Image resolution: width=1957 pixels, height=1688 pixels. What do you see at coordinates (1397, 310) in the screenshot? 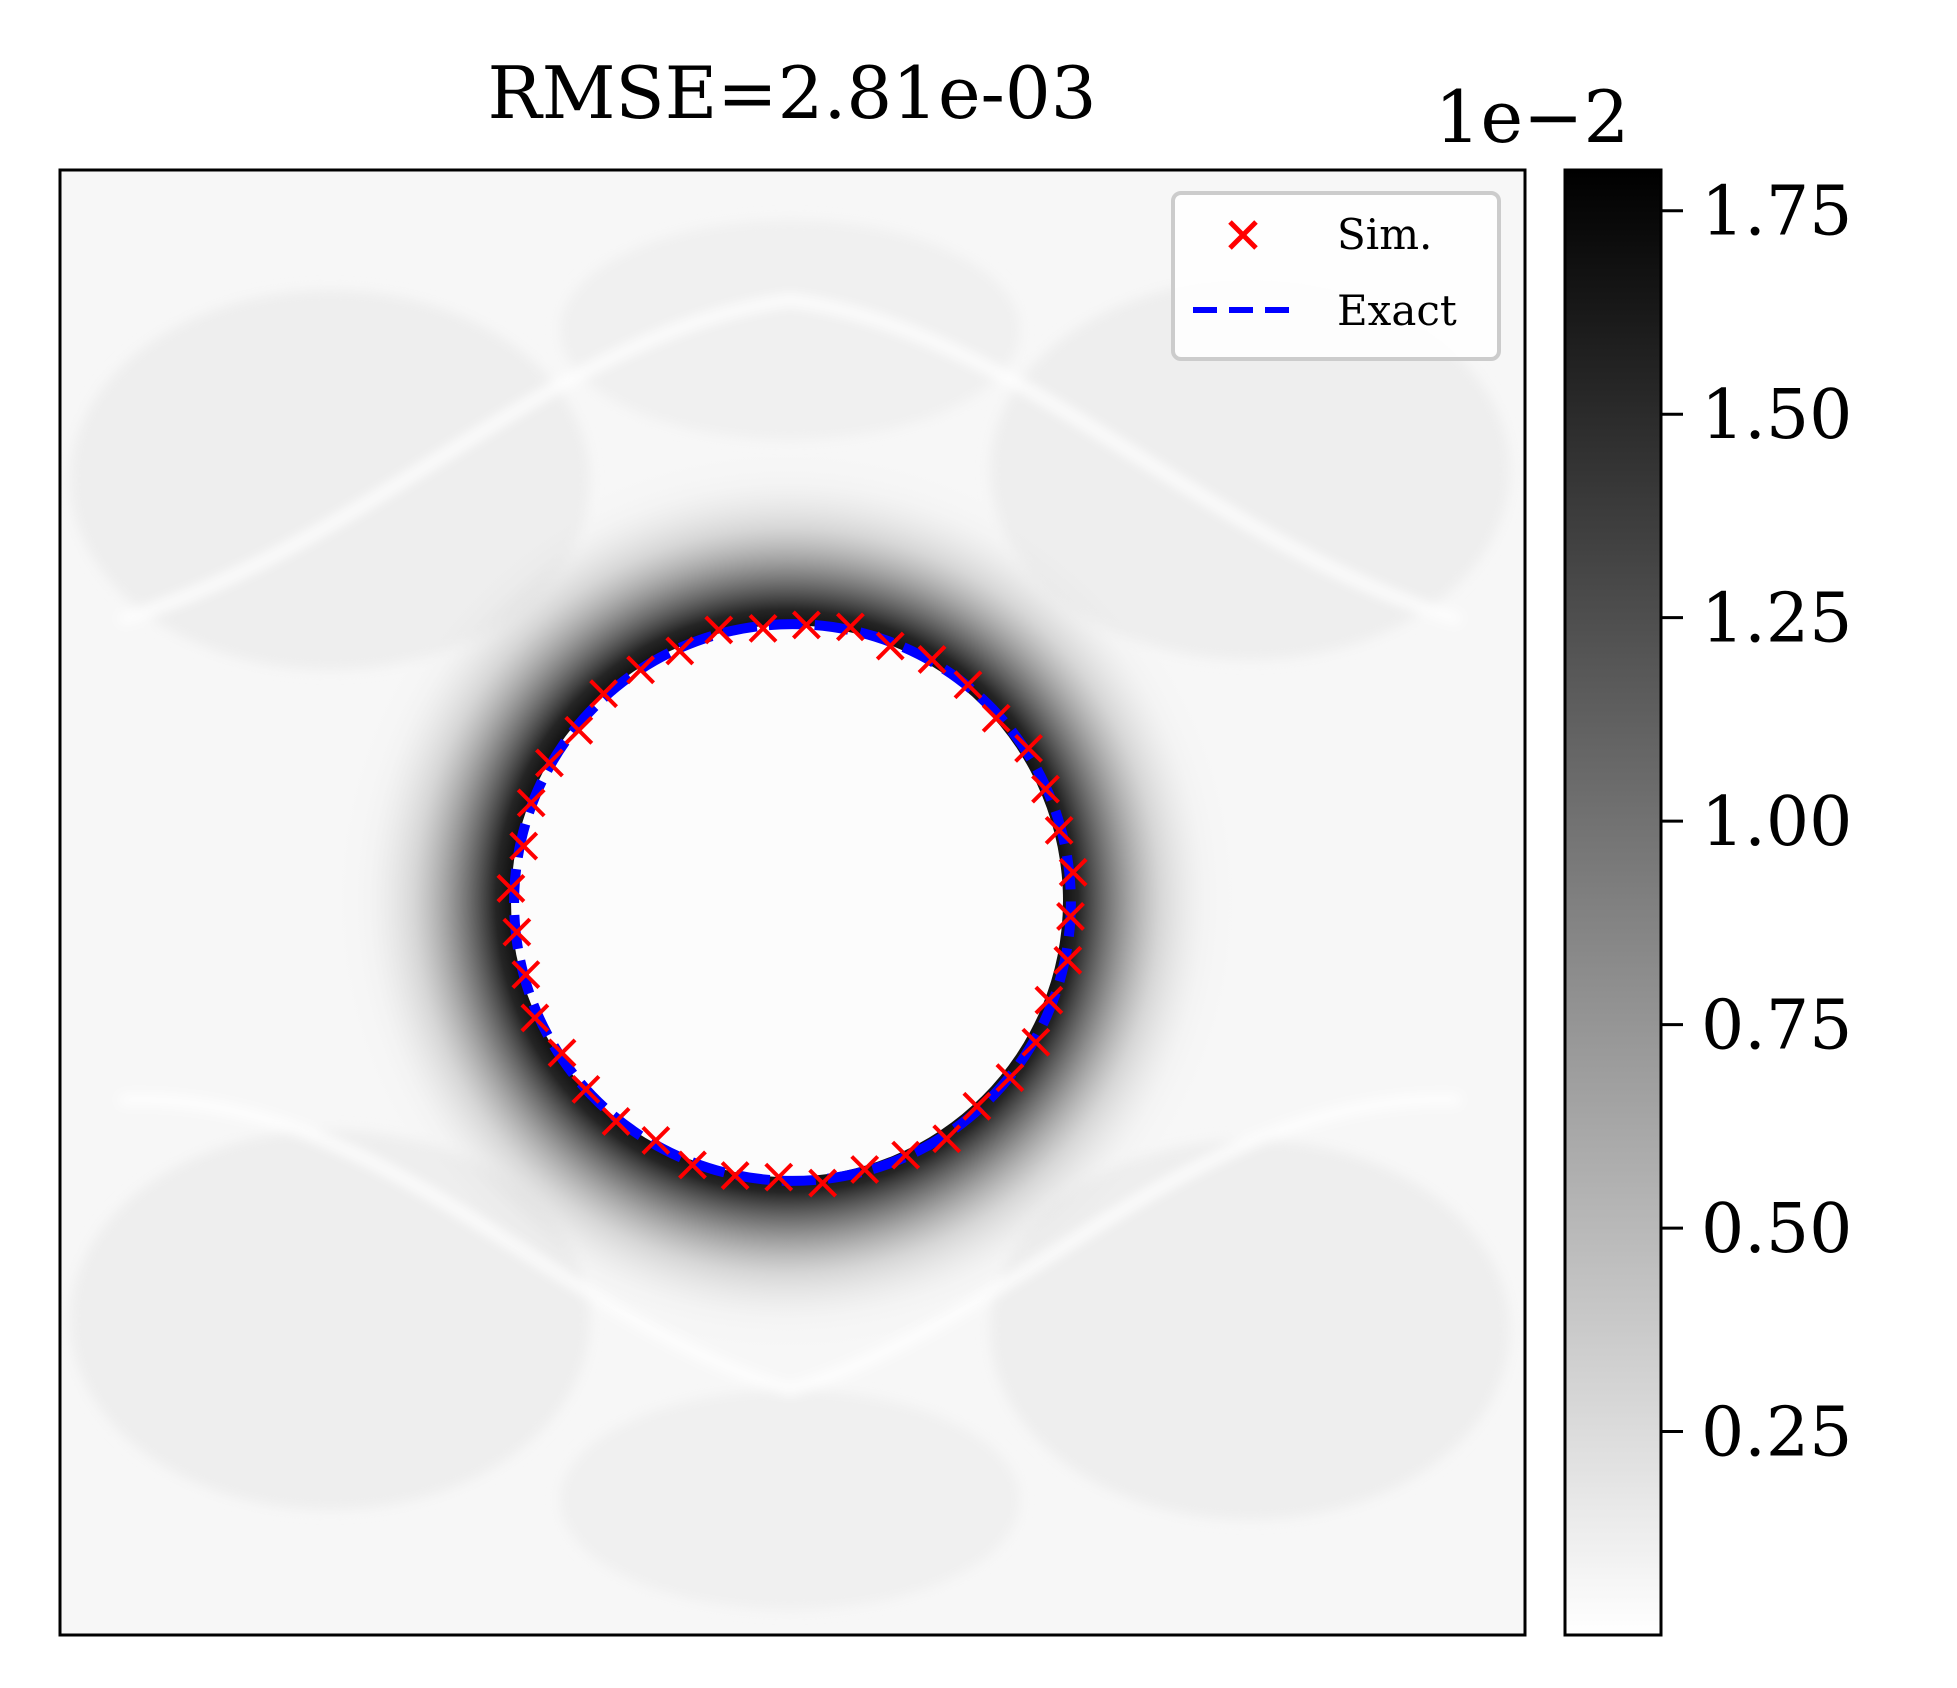
I see `legend-exact-label: Exact` at bounding box center [1397, 310].